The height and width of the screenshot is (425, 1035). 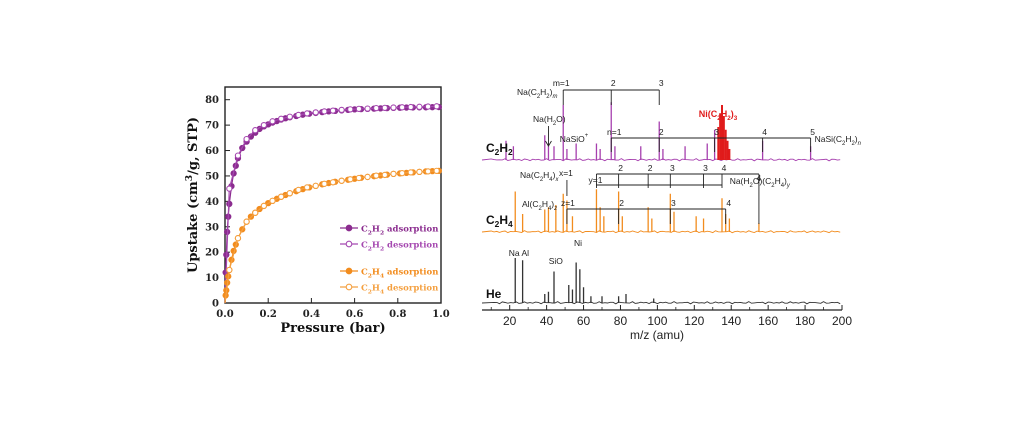 What do you see at coordinates (595, 180) in the screenshot?
I see `y-label: y=1` at bounding box center [595, 180].